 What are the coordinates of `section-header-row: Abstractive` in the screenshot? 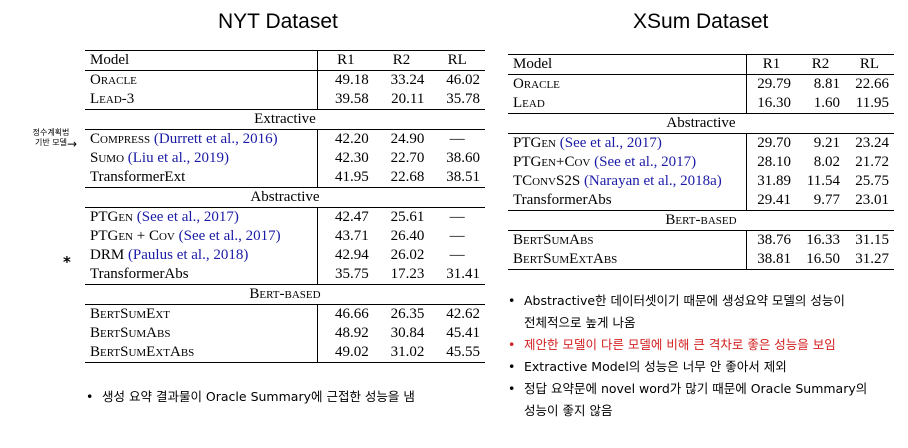 It's located at (285, 197).